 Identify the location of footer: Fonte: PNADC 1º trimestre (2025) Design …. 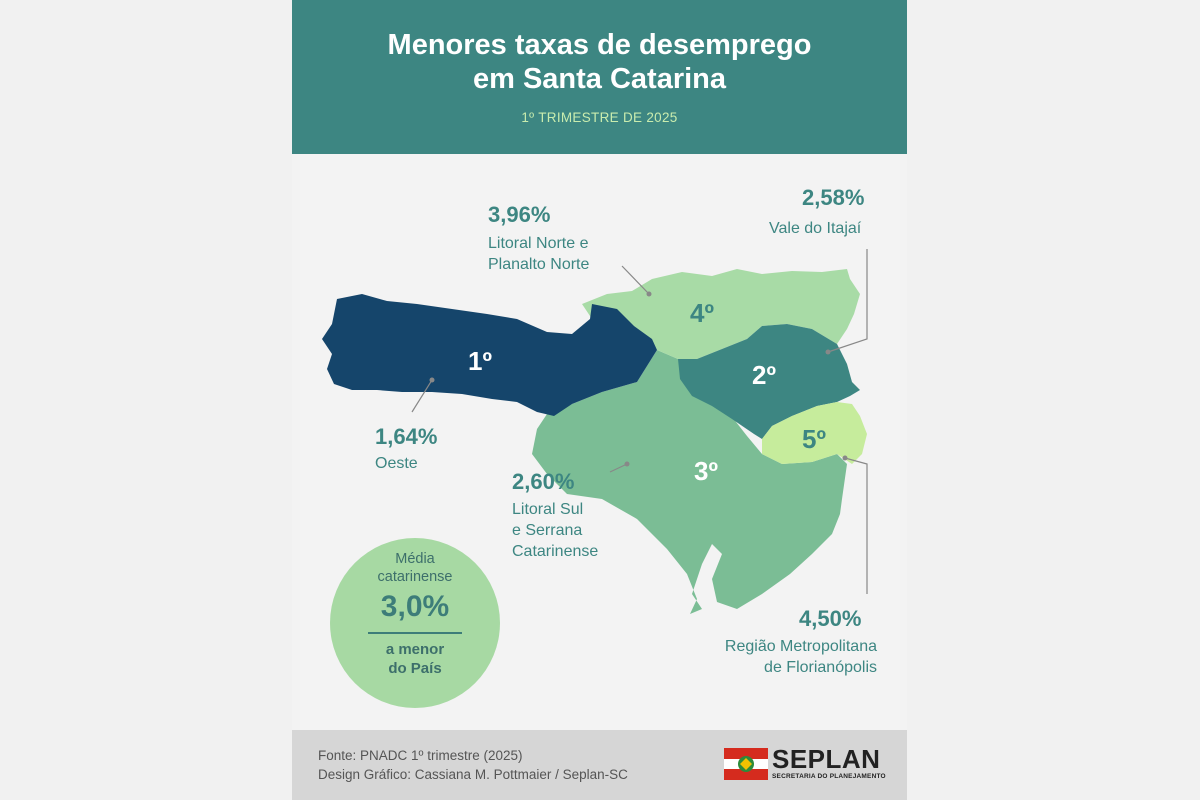
(599, 765).